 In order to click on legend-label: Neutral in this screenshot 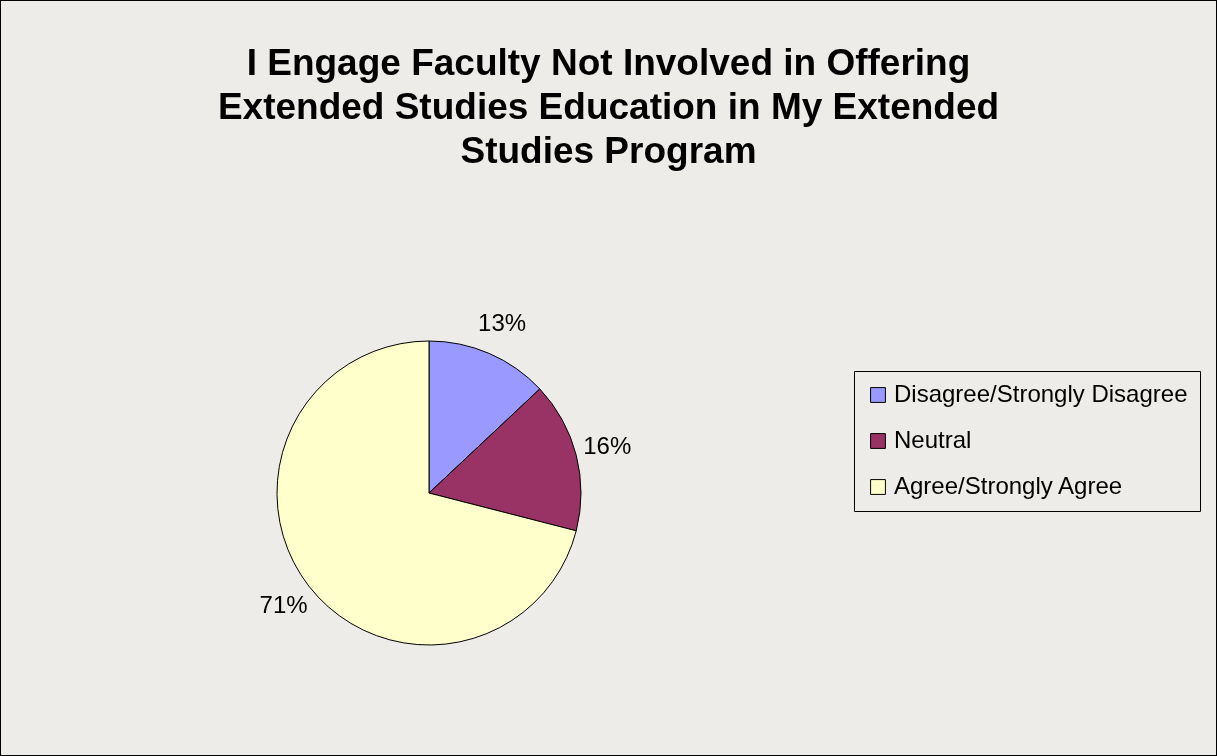, I will do `click(933, 439)`.